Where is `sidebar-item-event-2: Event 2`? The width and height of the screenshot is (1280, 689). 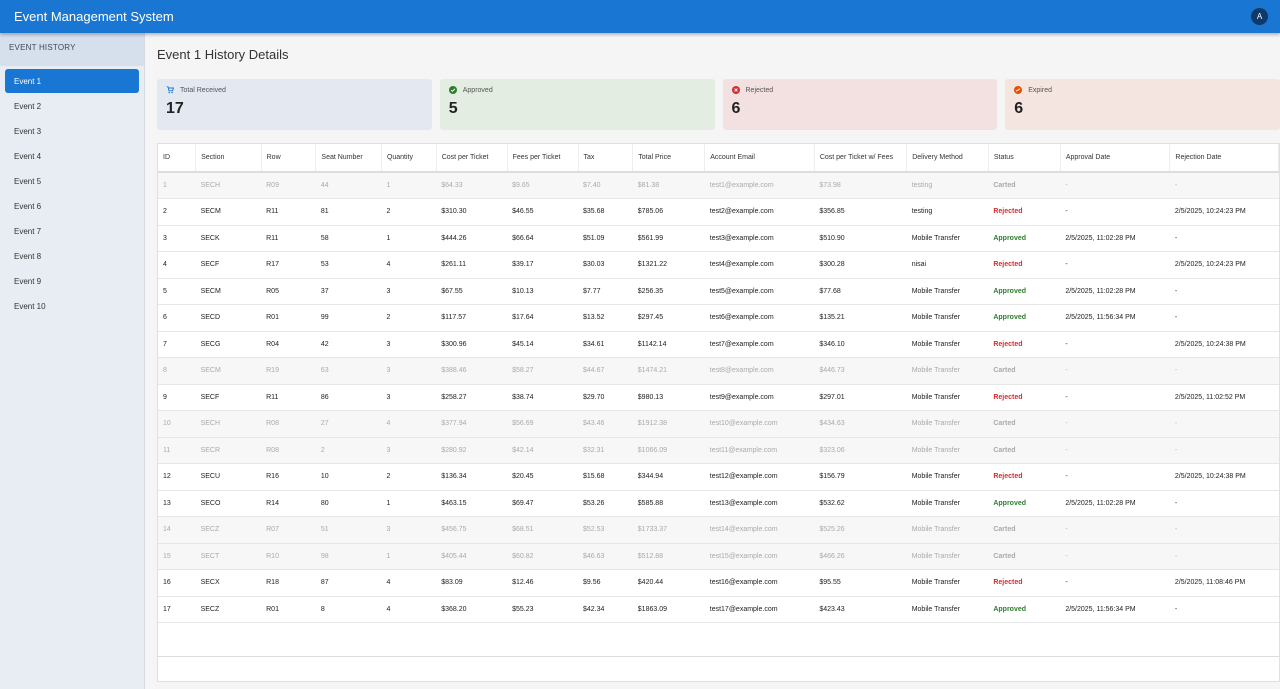 sidebar-item-event-2: Event 2 is located at coordinates (28, 106).